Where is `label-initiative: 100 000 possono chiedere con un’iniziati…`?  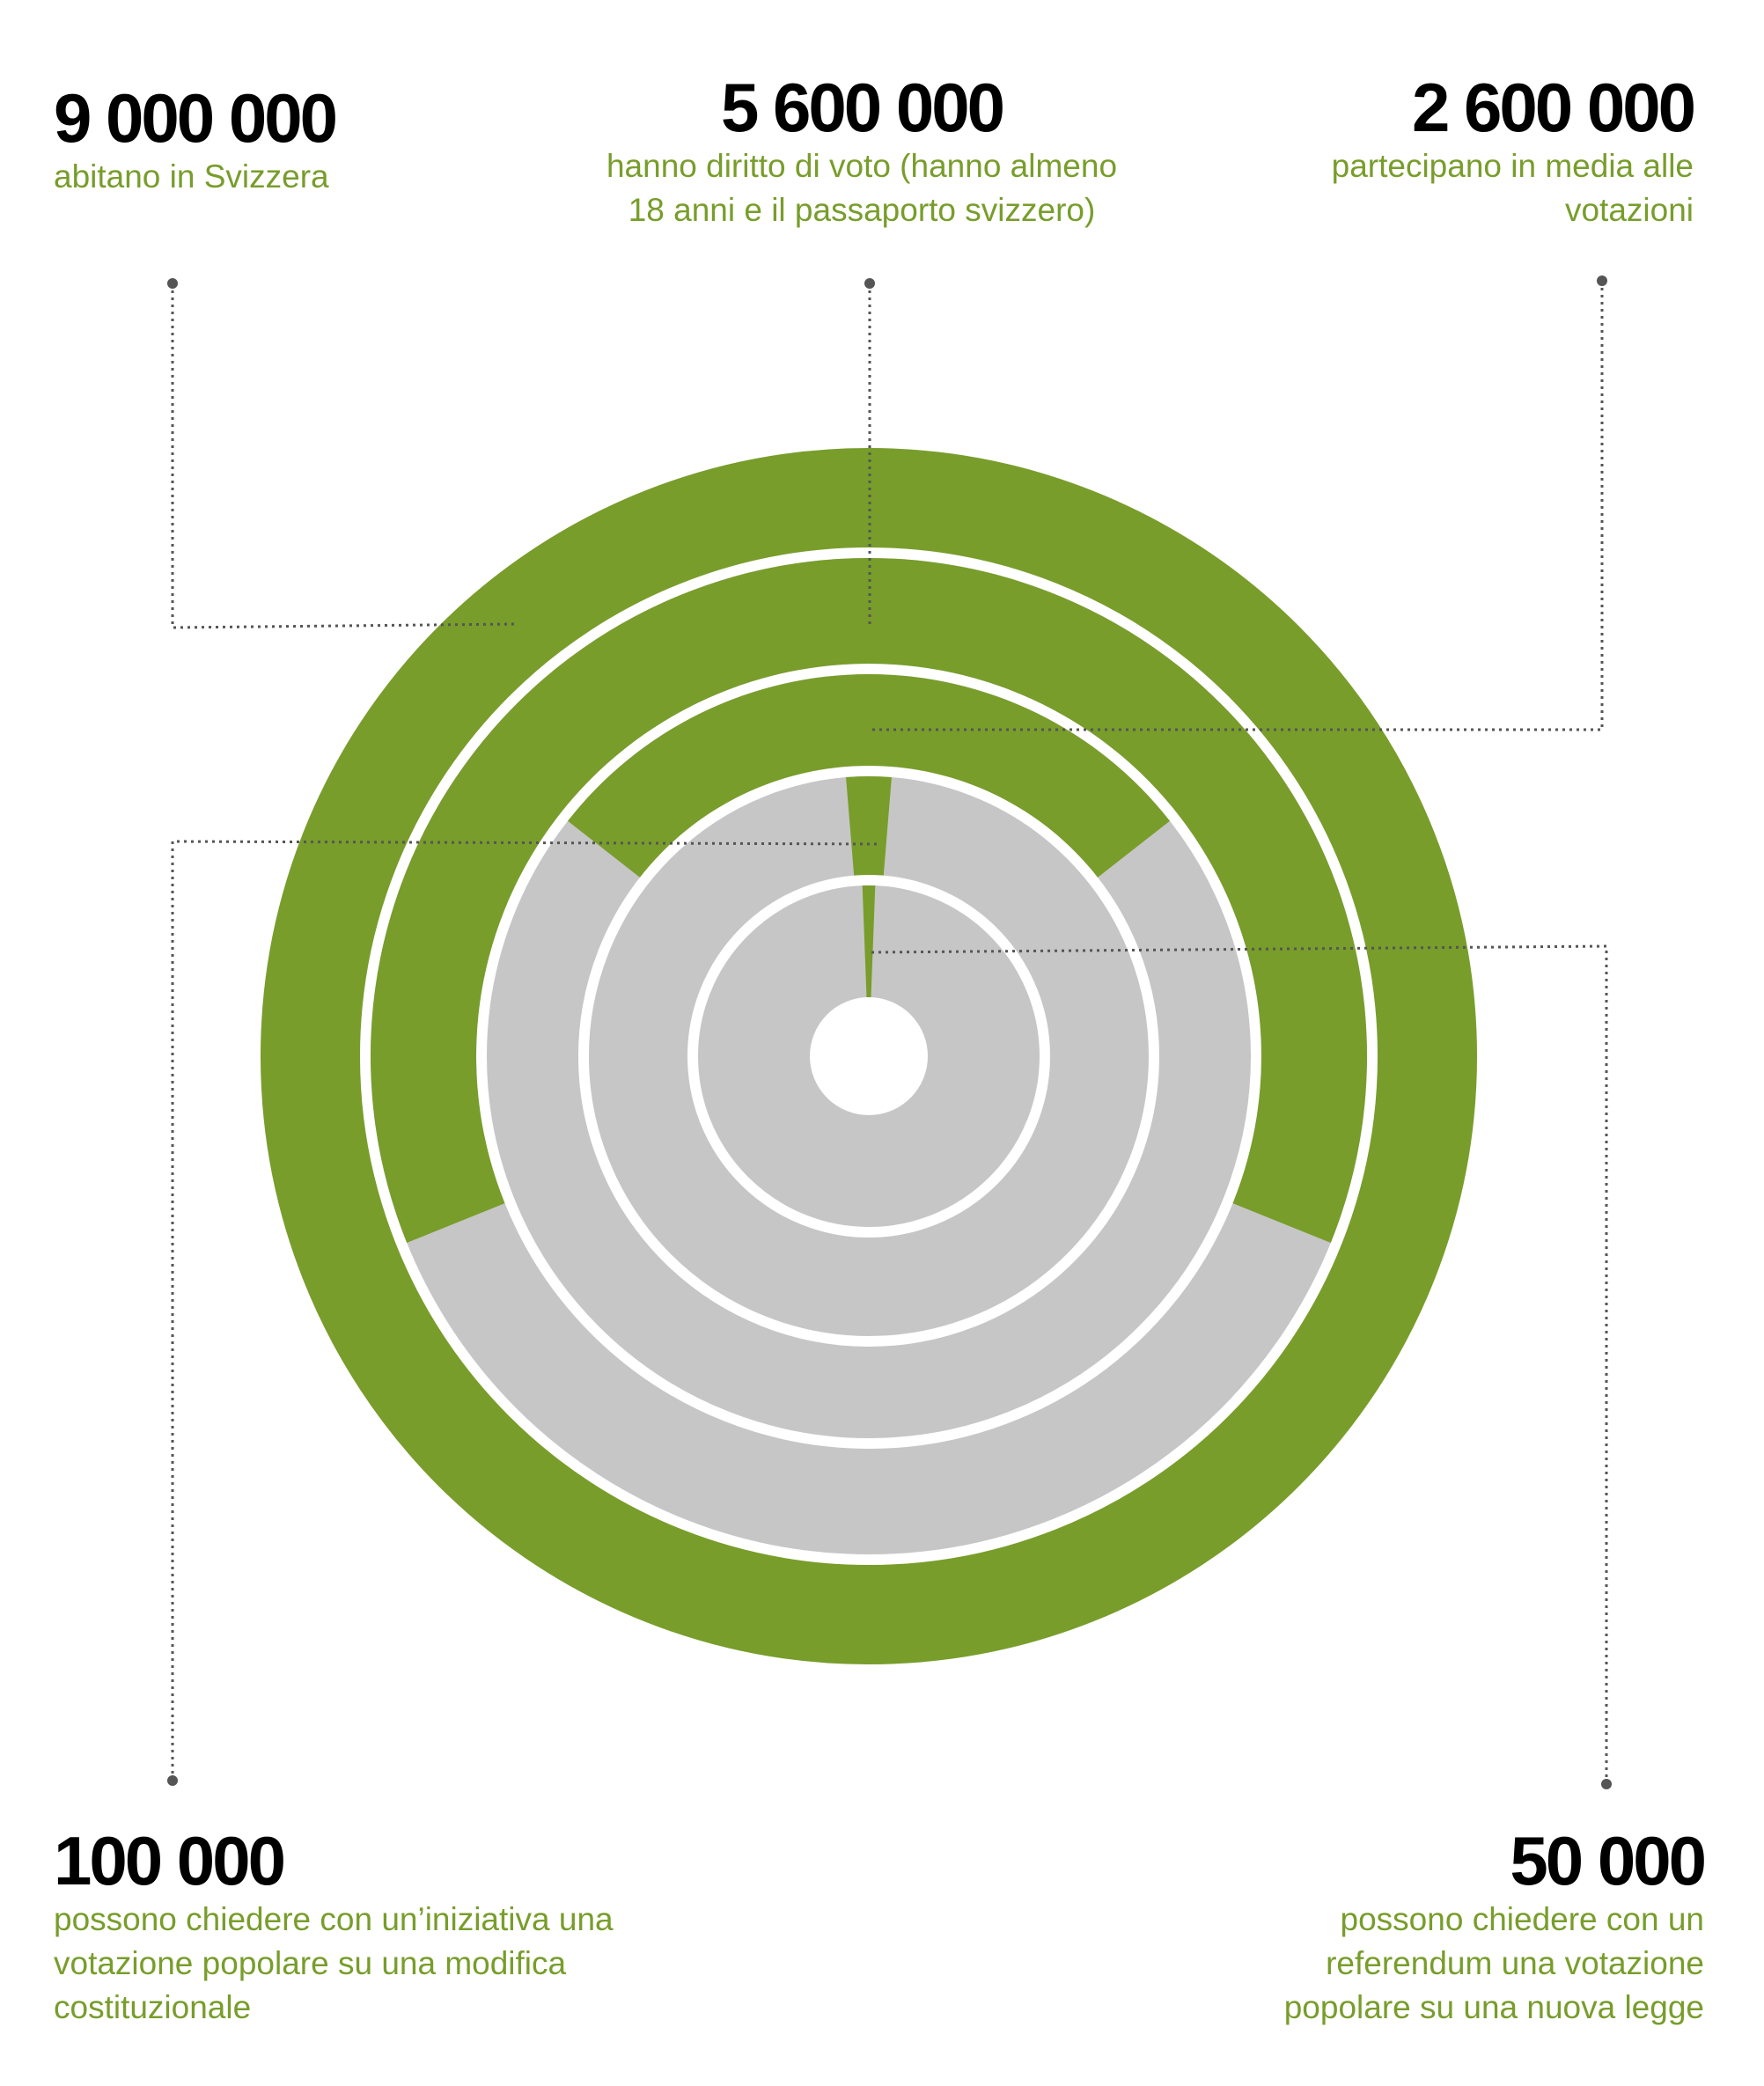
label-initiative: 100 000 possono chiedere con un’iniziati… is located at coordinates (388, 1927).